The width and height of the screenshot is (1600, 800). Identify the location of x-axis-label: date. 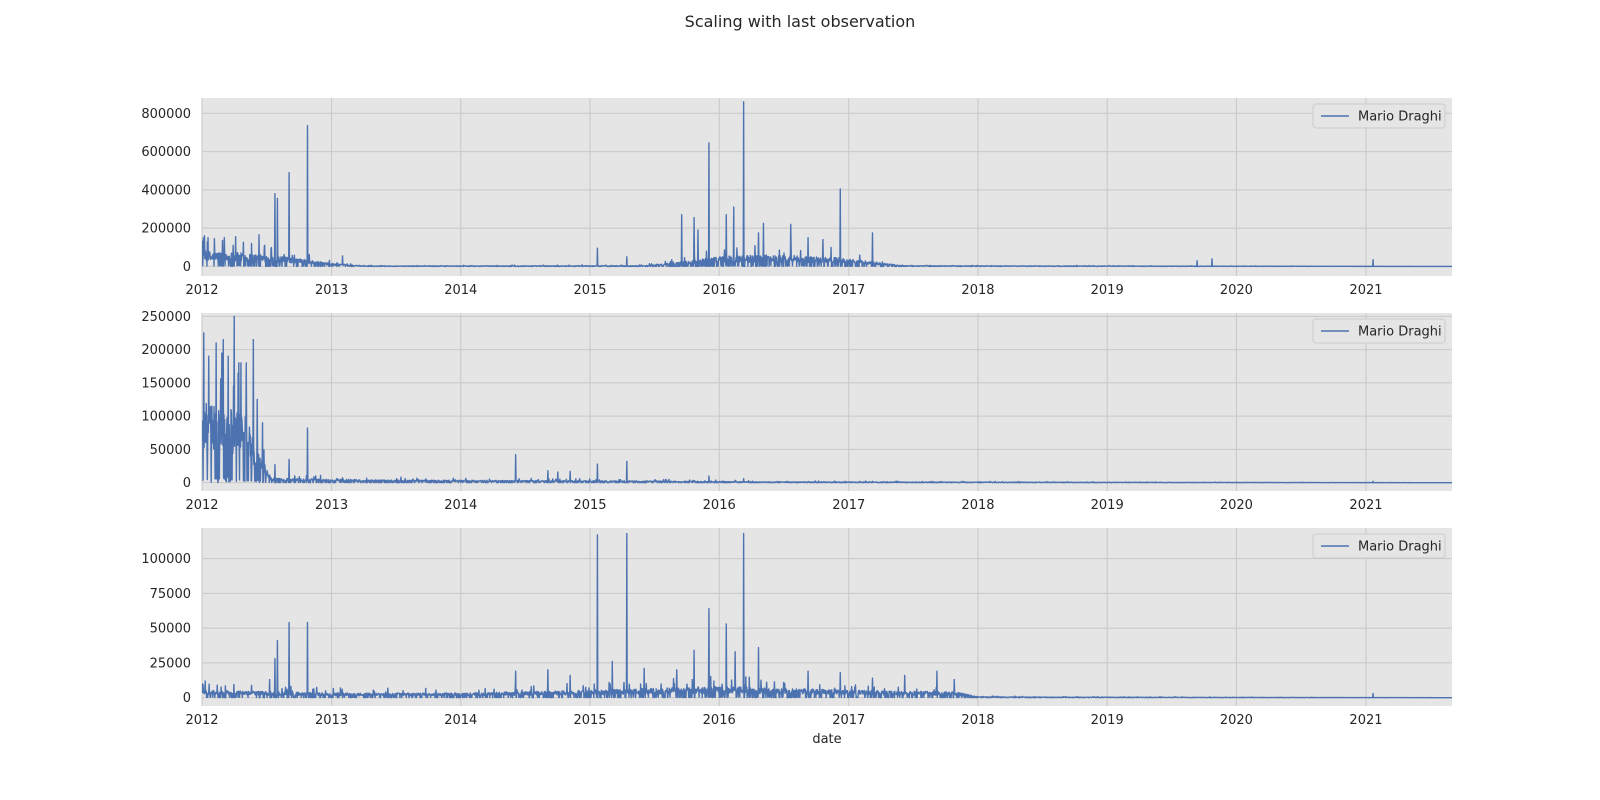
(826, 739).